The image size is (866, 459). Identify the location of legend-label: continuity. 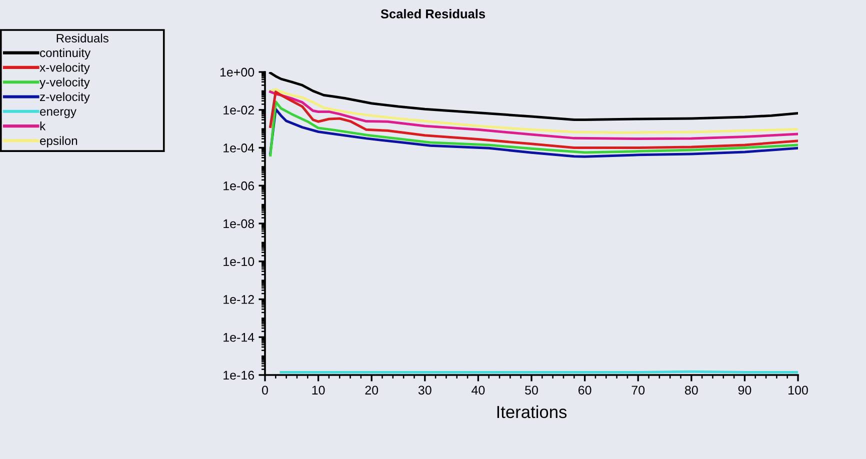
(65, 54).